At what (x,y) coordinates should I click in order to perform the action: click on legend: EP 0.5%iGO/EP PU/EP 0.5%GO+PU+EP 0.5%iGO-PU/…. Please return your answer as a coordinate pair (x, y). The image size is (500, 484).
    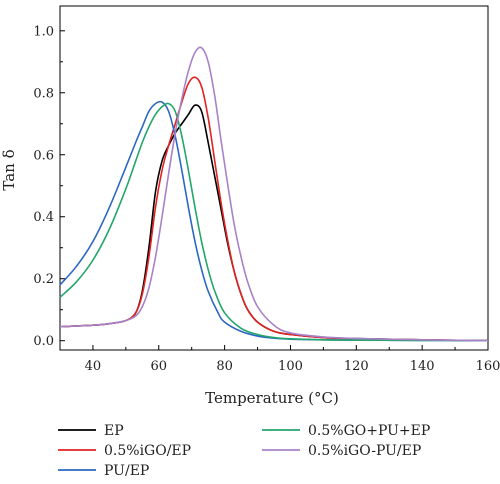
    Looking at the image, I should click on (244, 451).